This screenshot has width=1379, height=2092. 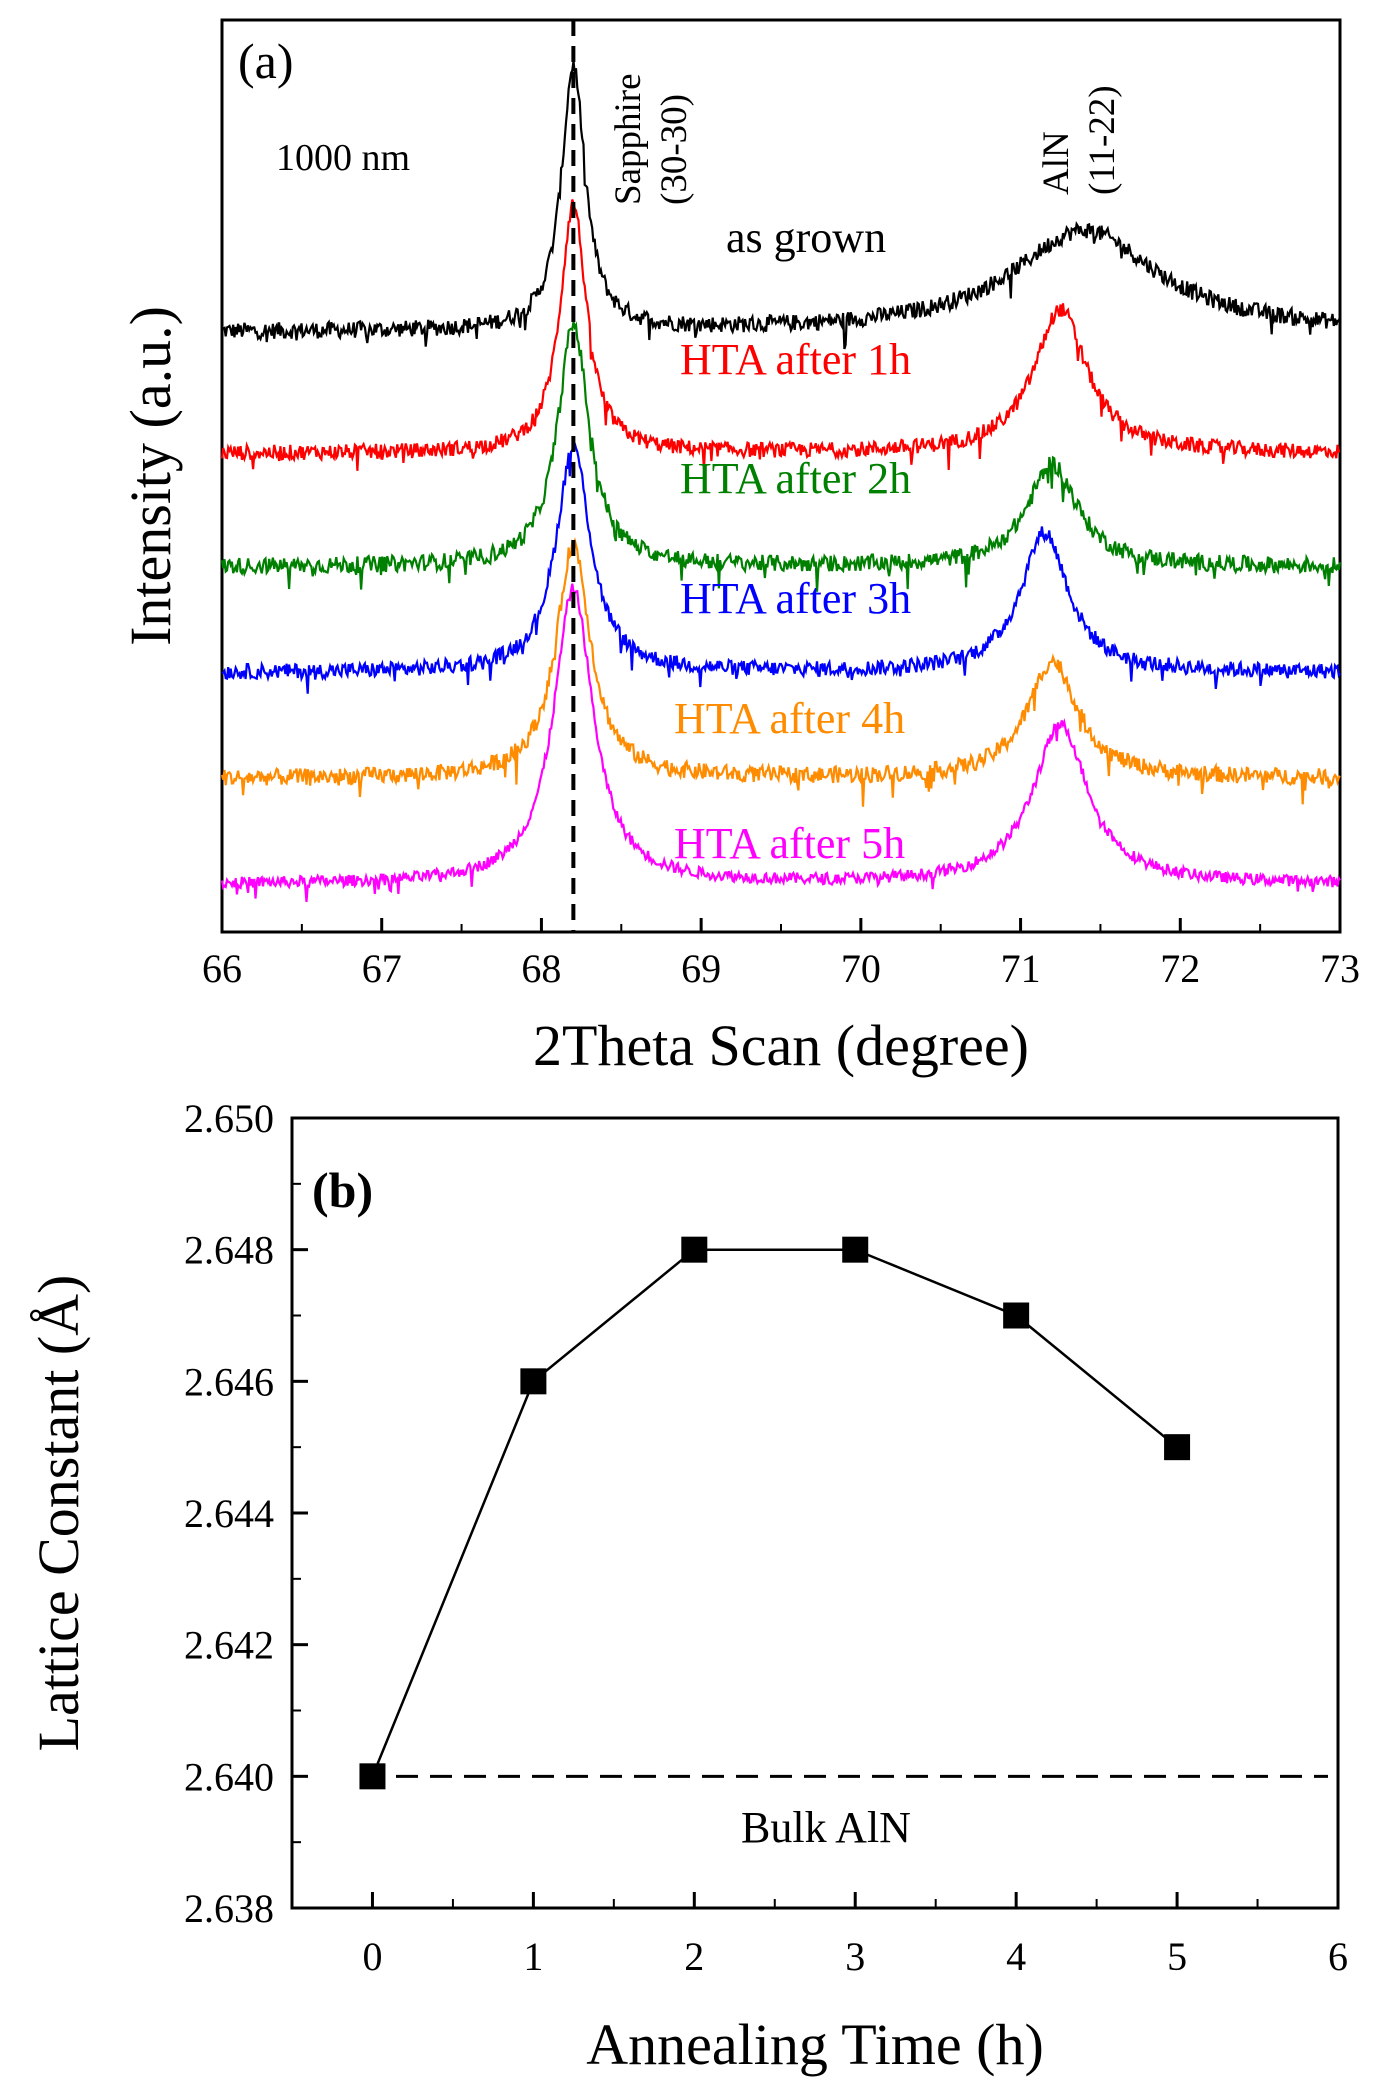 What do you see at coordinates (372, 1776) in the screenshot?
I see `lattice-point-0h` at bounding box center [372, 1776].